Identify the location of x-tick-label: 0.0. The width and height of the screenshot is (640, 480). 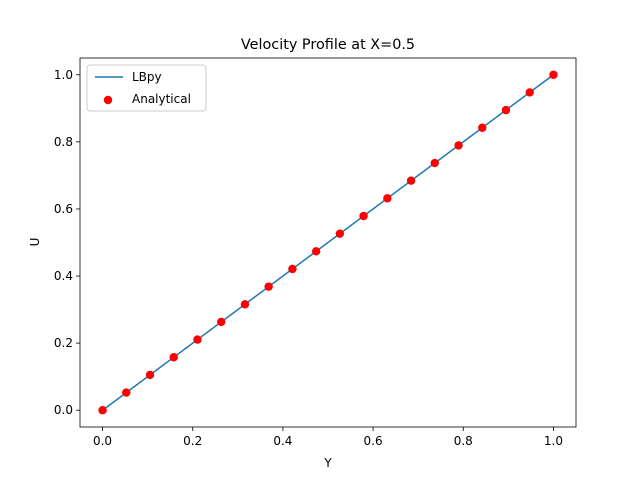
(102, 441).